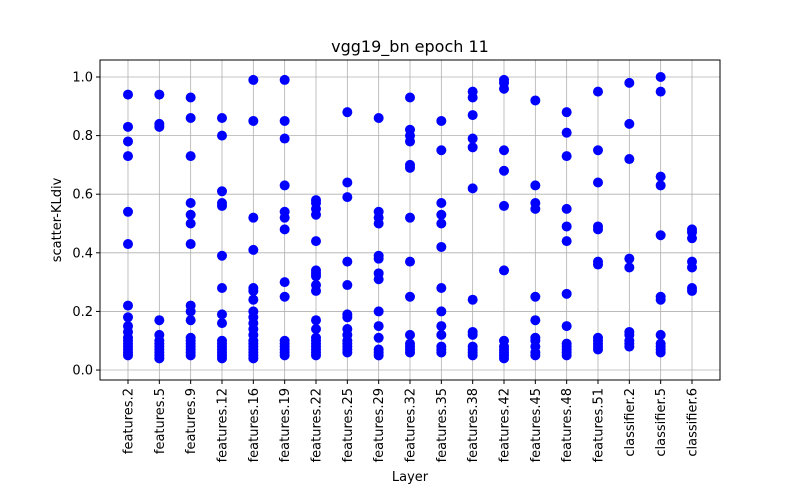  I want to click on x-tick-label: features.32, so click(411, 425).